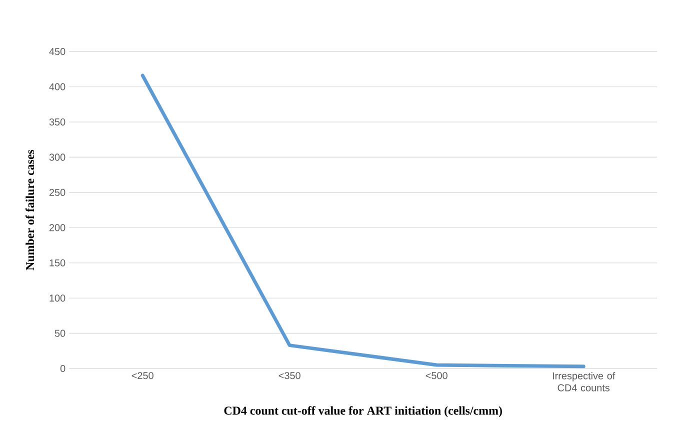  Describe the element at coordinates (57, 192) in the screenshot. I see `y-tick-label: 250` at that location.